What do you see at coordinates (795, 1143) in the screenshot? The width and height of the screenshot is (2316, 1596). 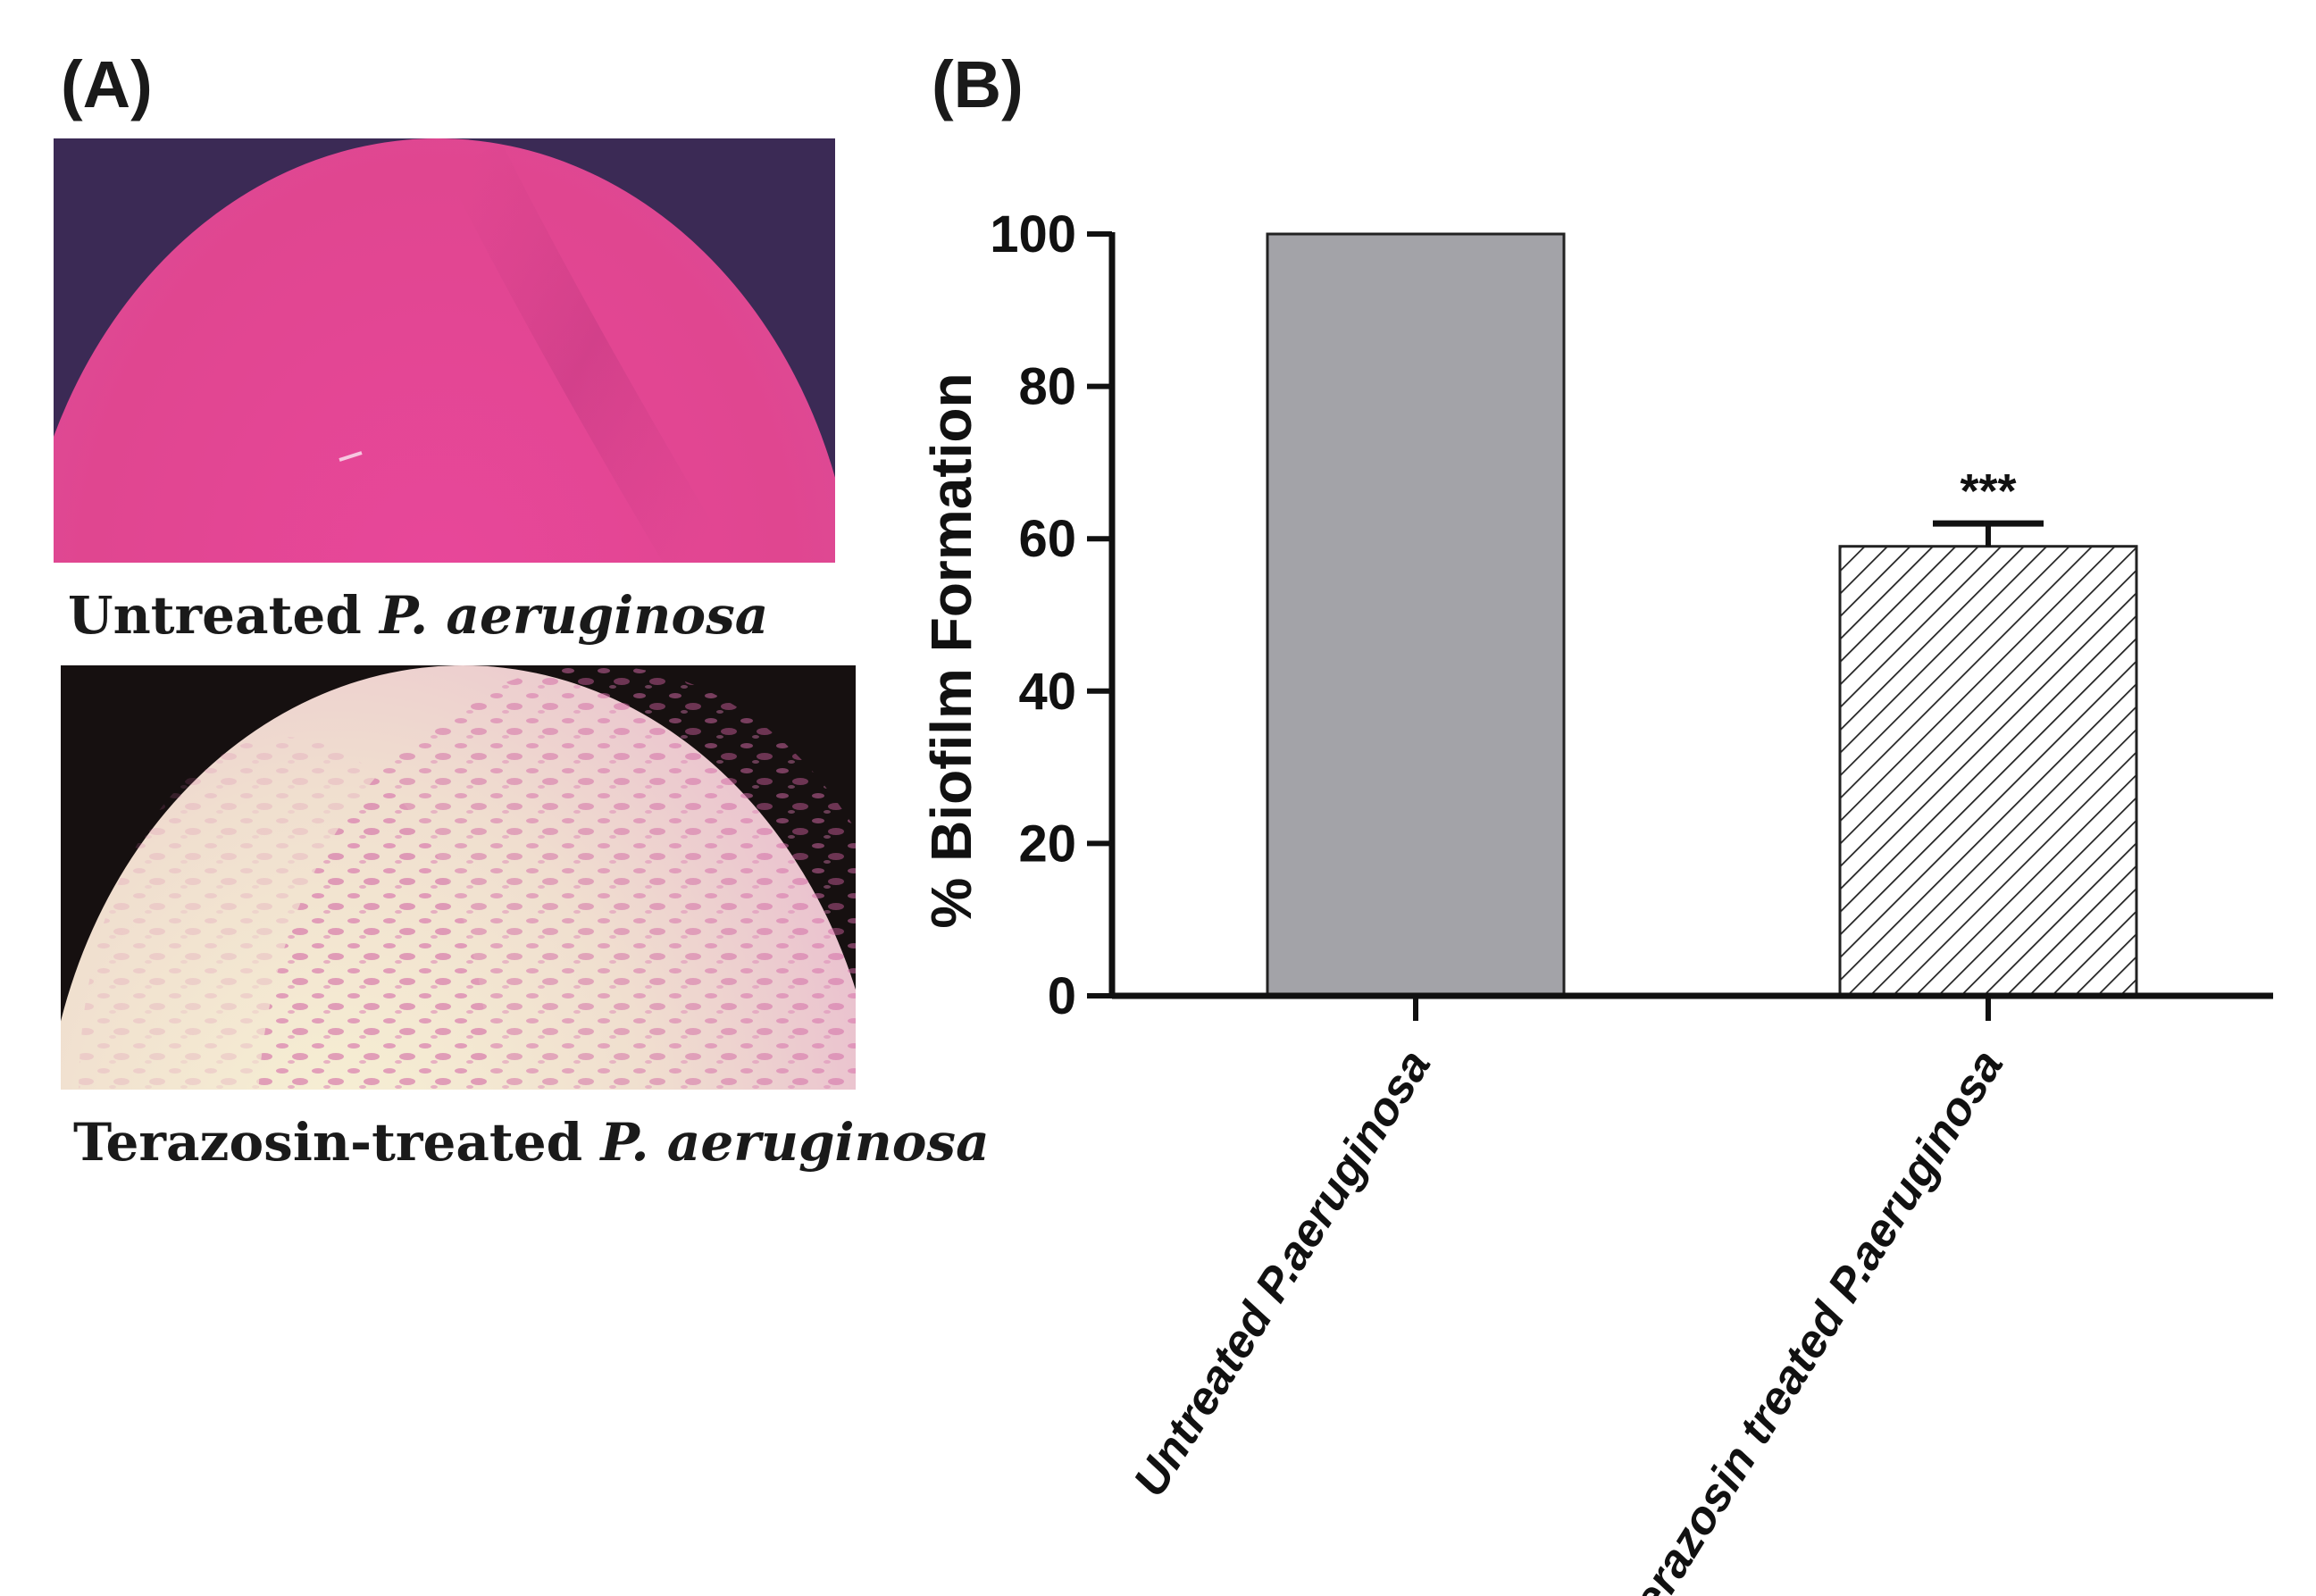 I see `terazosin-treated-caption-species: P. aeruginosa` at bounding box center [795, 1143].